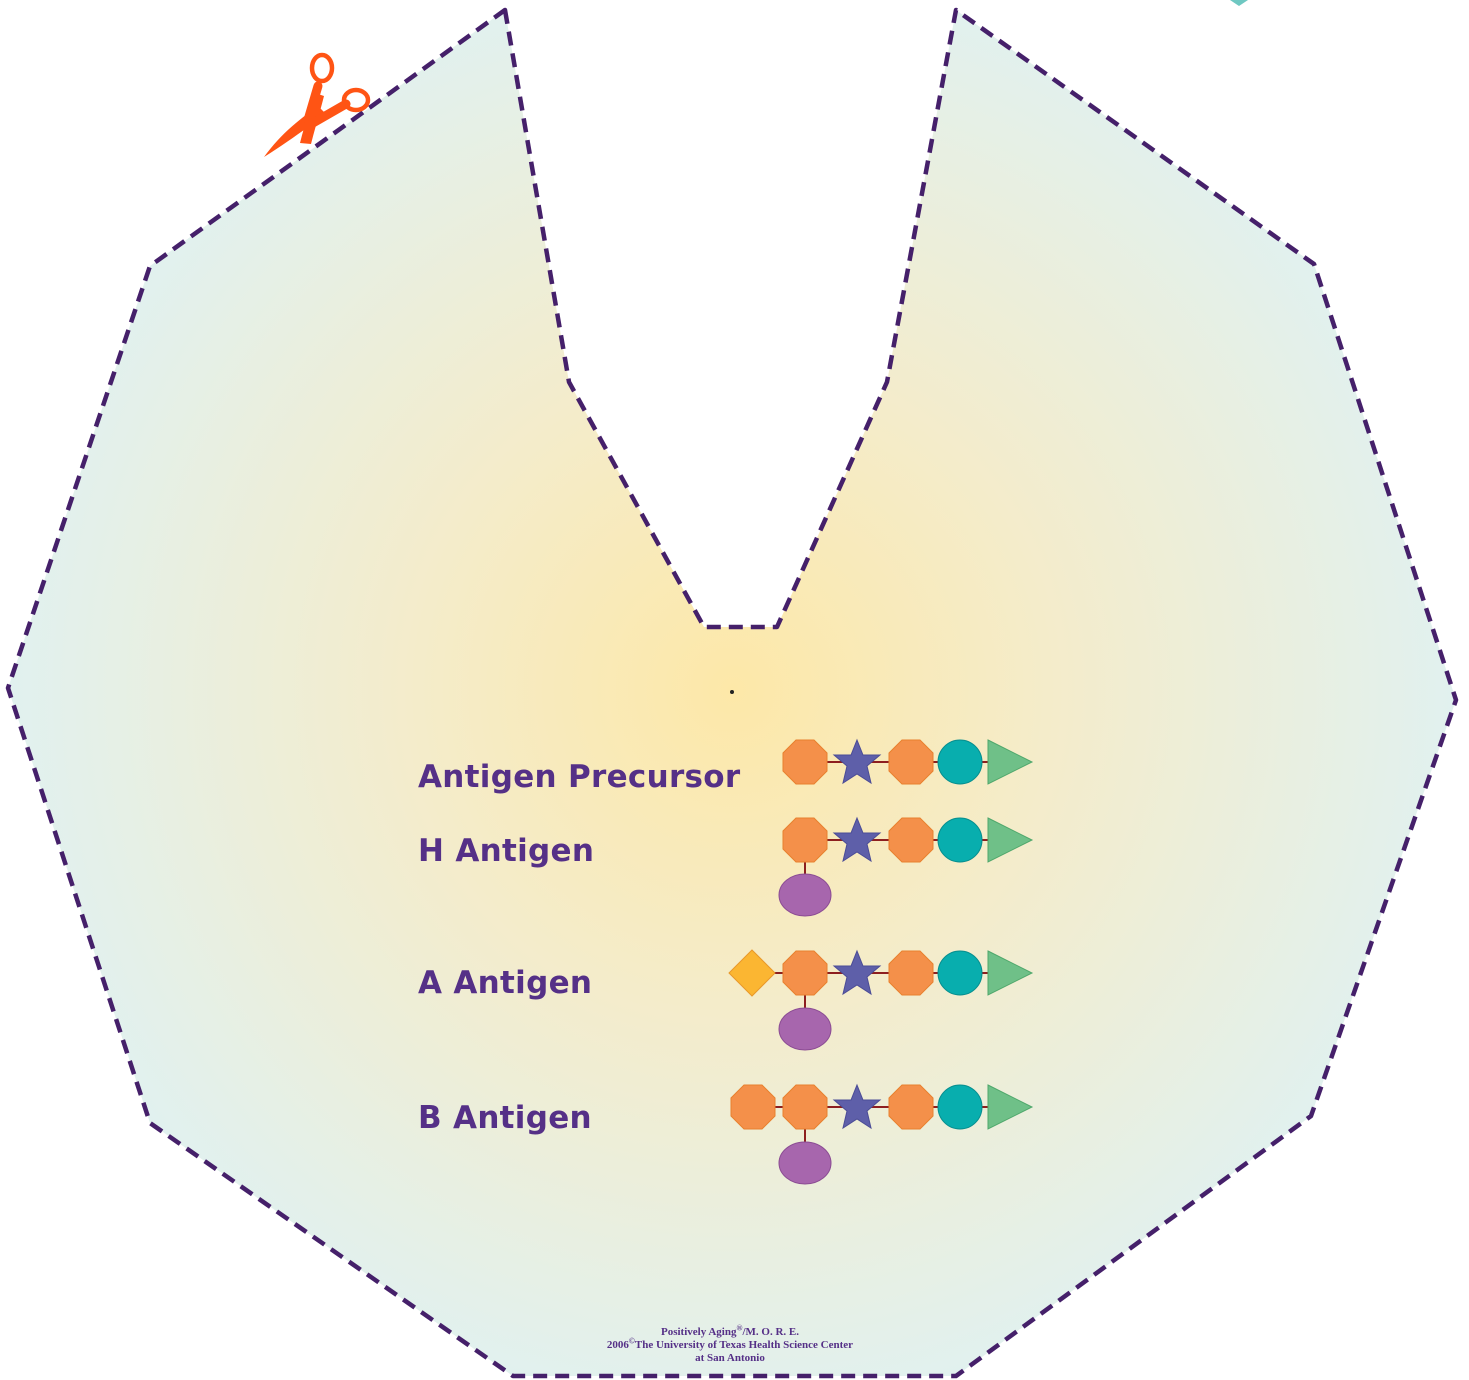  I want to click on b-antigen-label: B Antigen, so click(505, 1118).